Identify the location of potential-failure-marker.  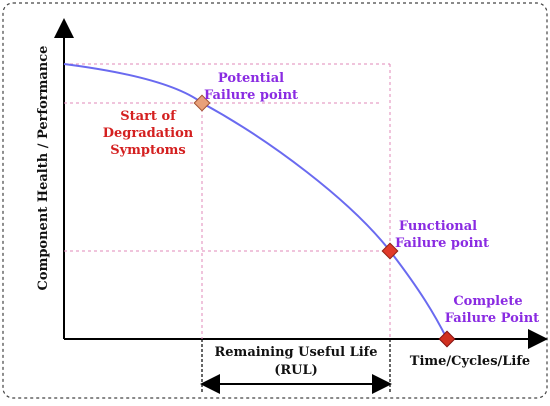
(202, 103).